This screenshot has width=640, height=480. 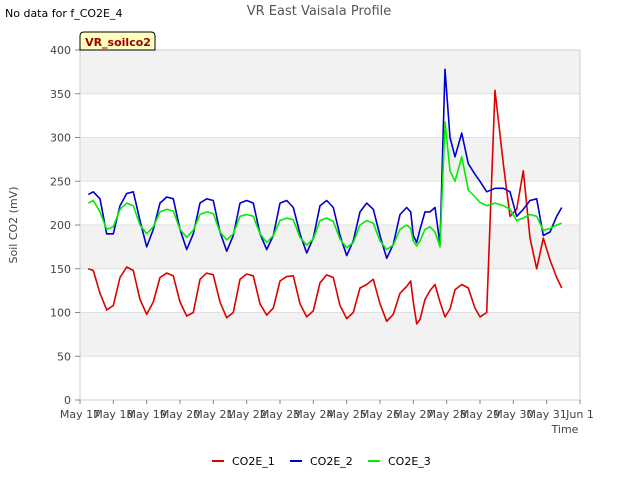 I want to click on y-axis-ticks: 0 50 100 150 200 250 300 350 400, so click(x=65, y=225).